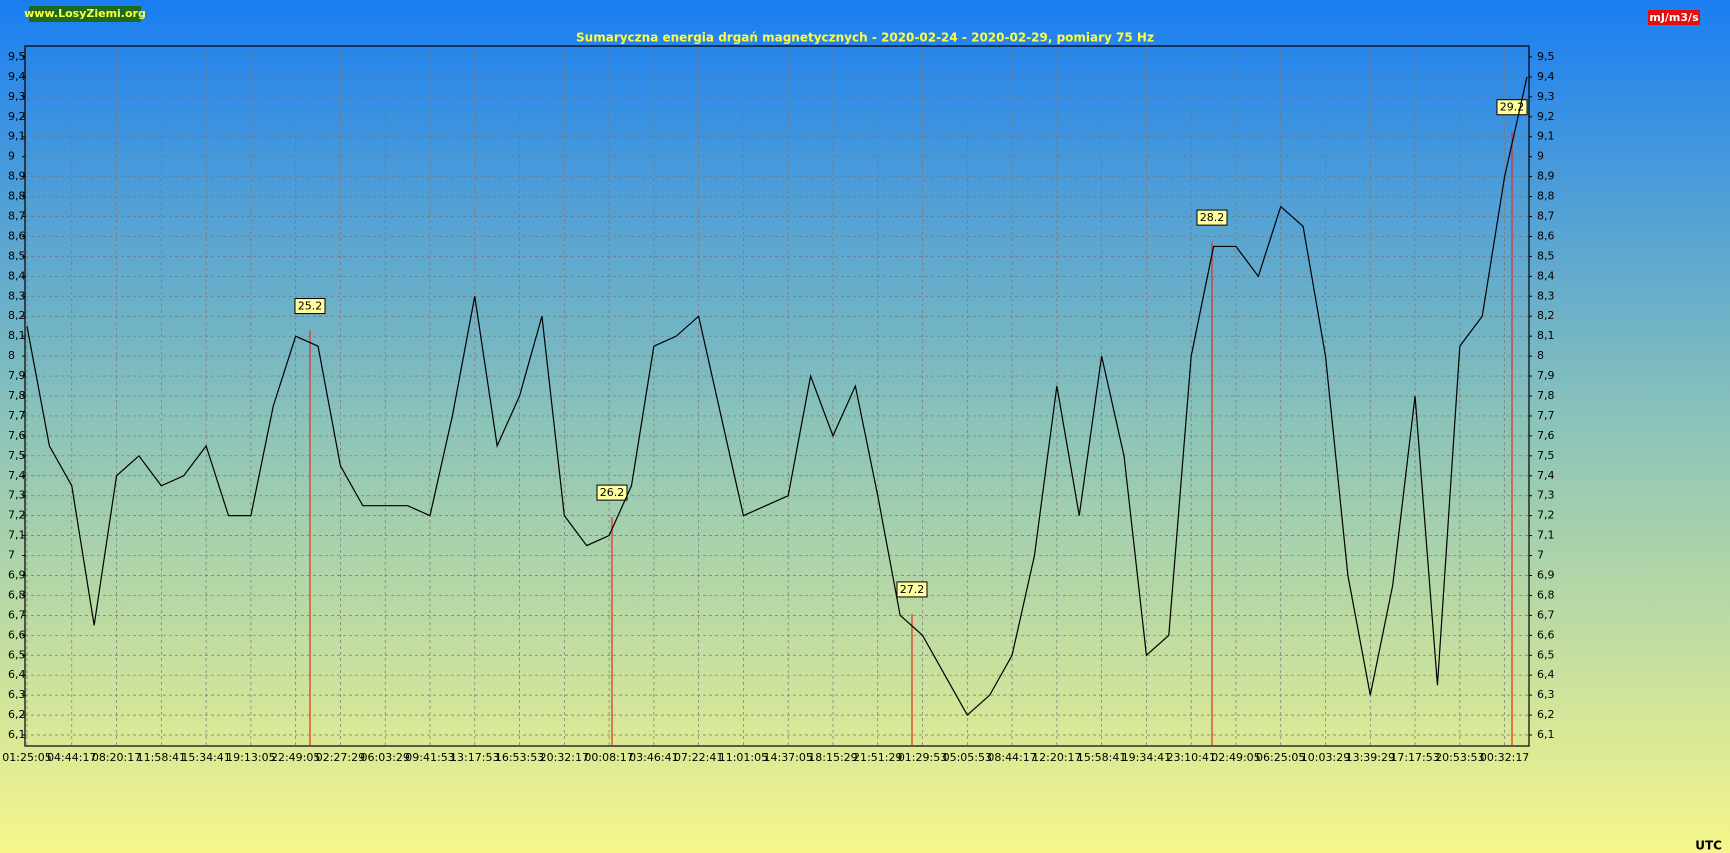 The image size is (1730, 853). Describe the element at coordinates (205, 757) in the screenshot. I see `x-tick-label: 15:34:41` at that location.